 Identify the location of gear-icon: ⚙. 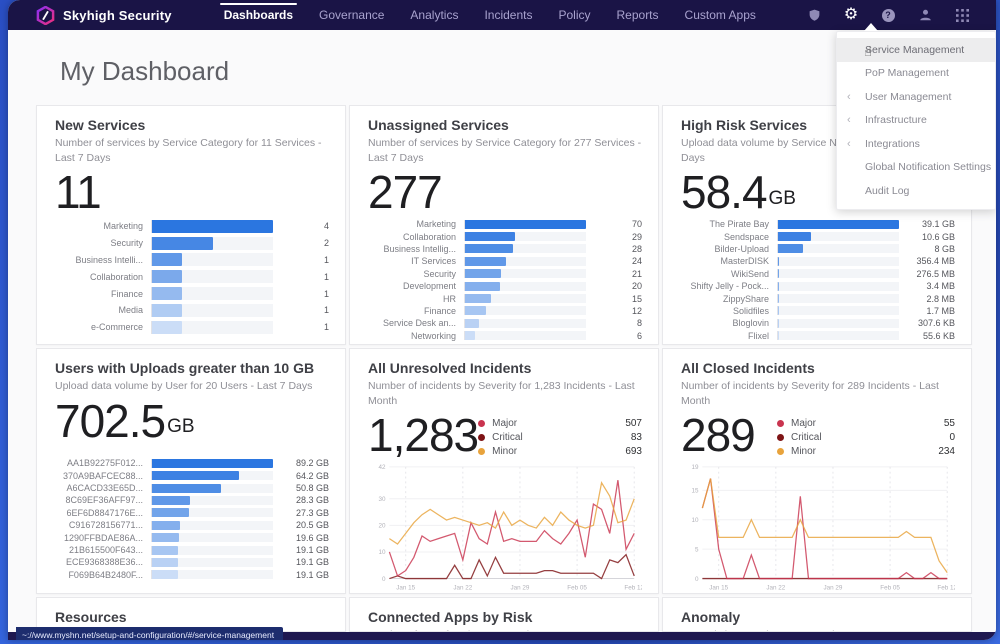
(851, 14).